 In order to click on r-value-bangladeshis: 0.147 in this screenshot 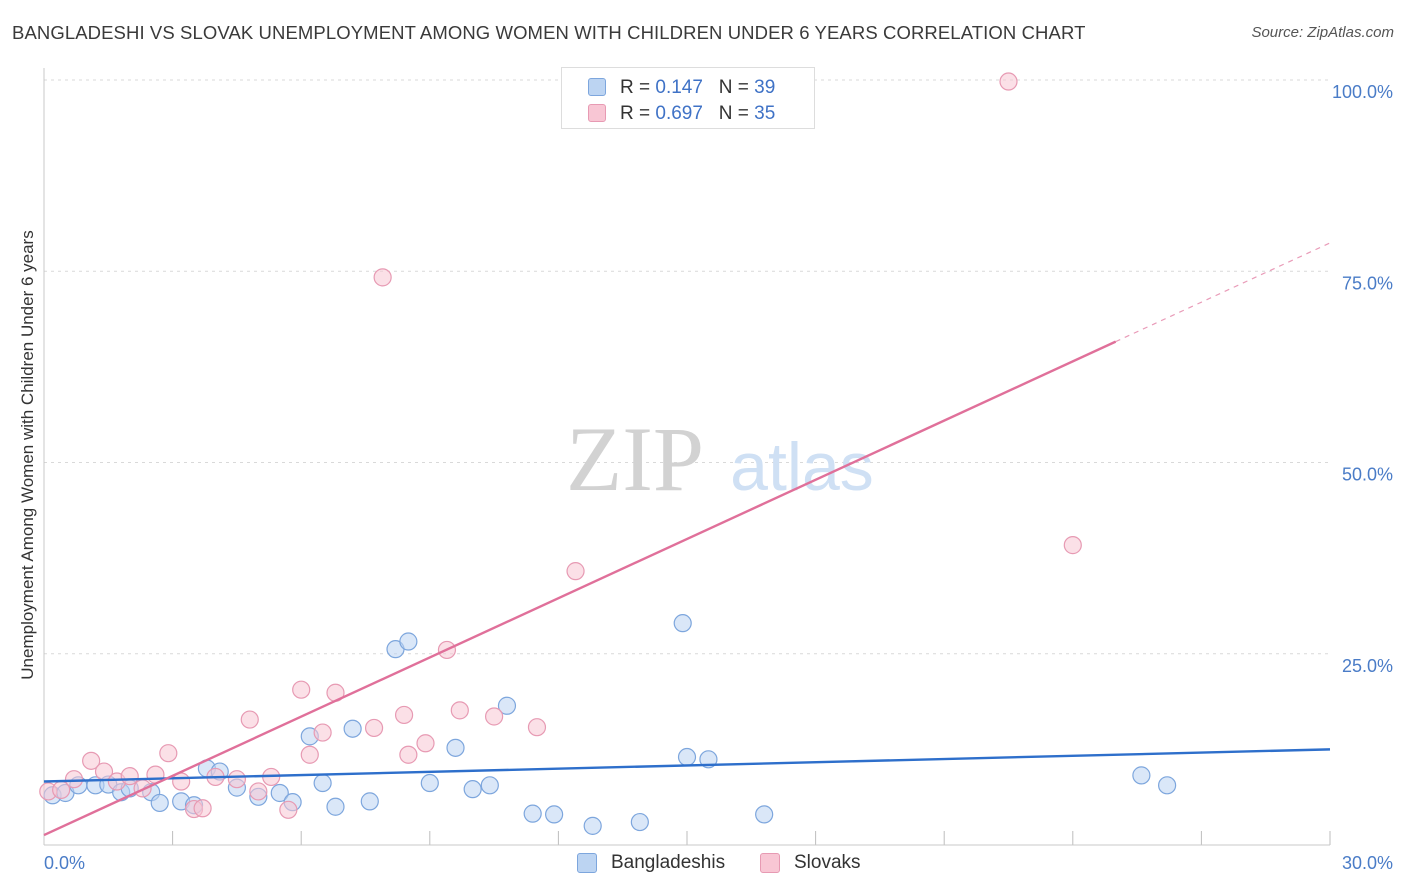, I will do `click(679, 87)`.